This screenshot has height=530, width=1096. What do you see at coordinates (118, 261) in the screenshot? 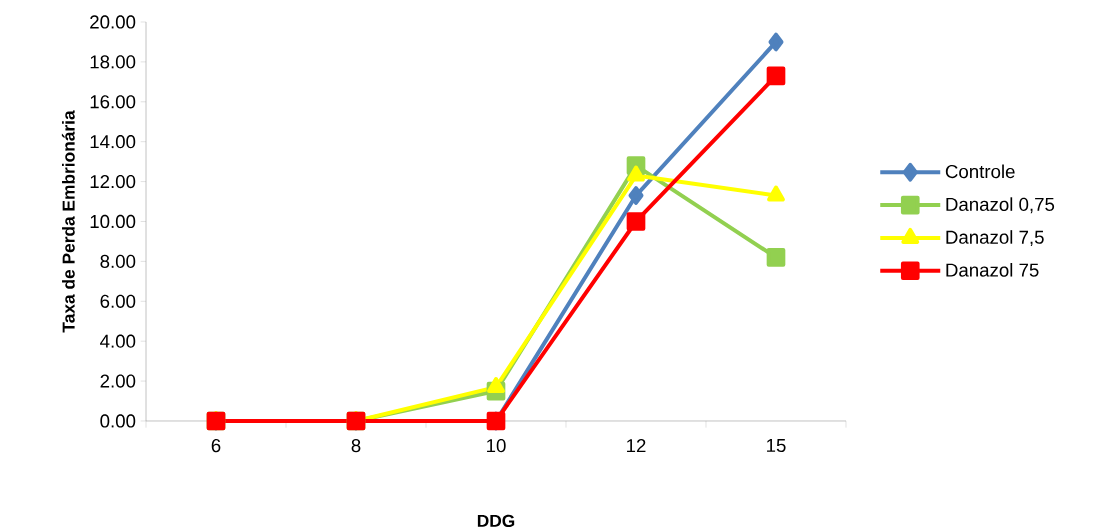
I see `y-tick-label: 8.00` at bounding box center [118, 261].